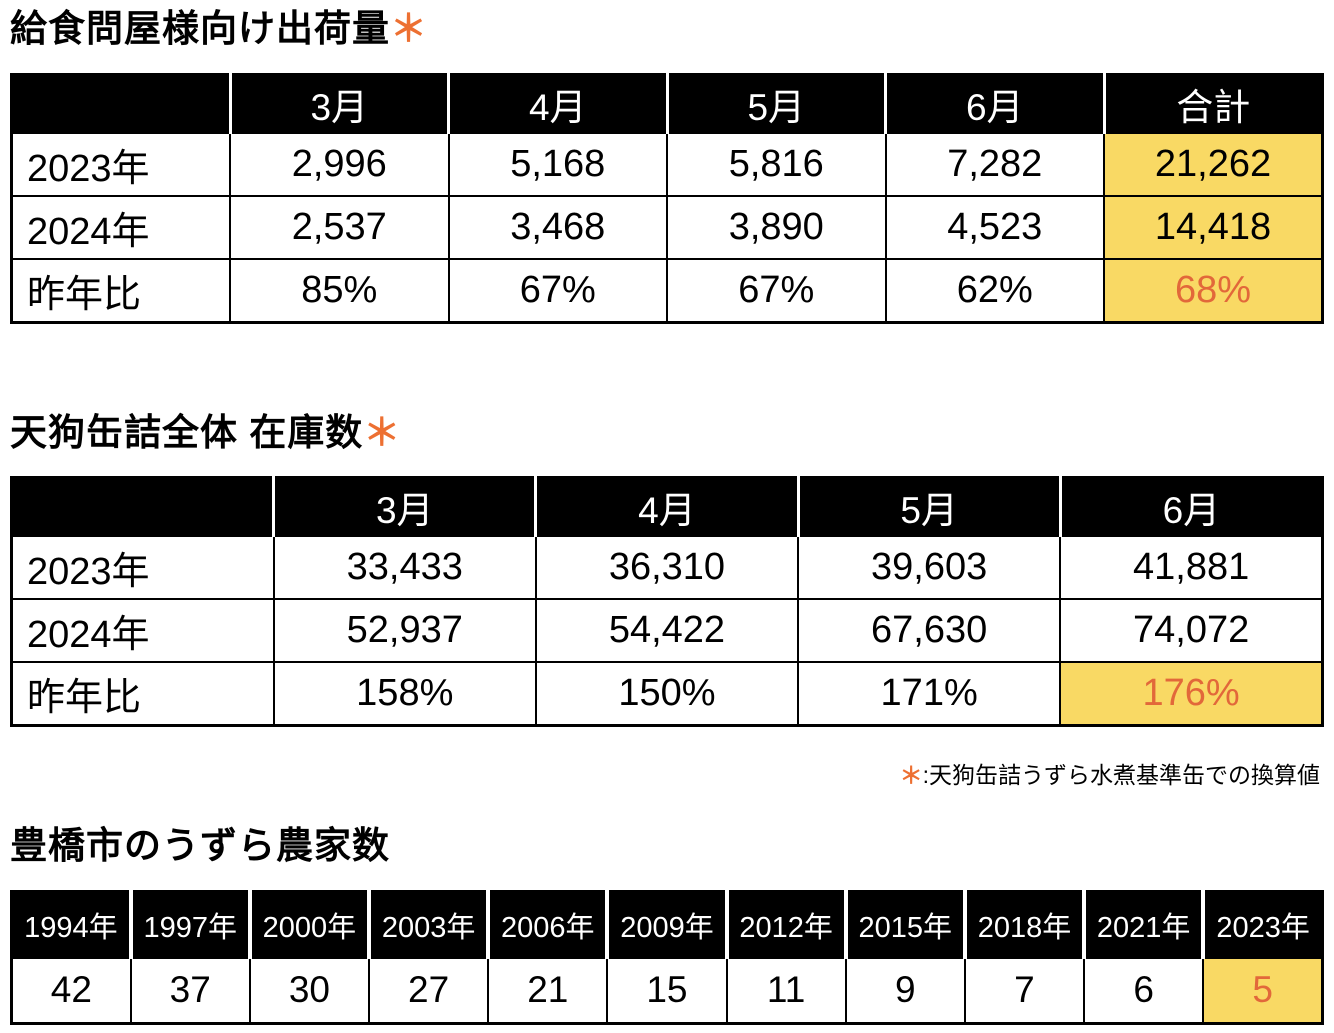  What do you see at coordinates (1263, 925) in the screenshot?
I see `year-header-cell: 2023年` at bounding box center [1263, 925].